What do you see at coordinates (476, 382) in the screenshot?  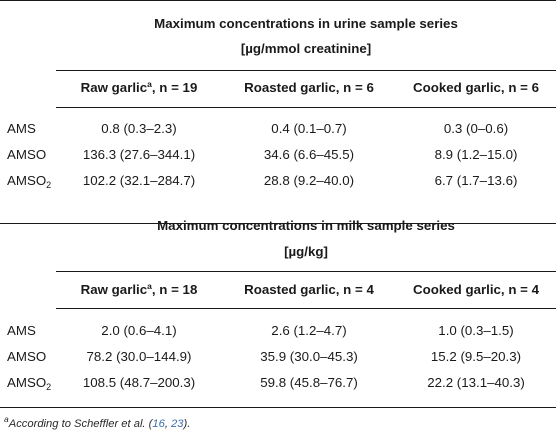 I see `table-cell: 22.2 (13.1–40.3)` at bounding box center [476, 382].